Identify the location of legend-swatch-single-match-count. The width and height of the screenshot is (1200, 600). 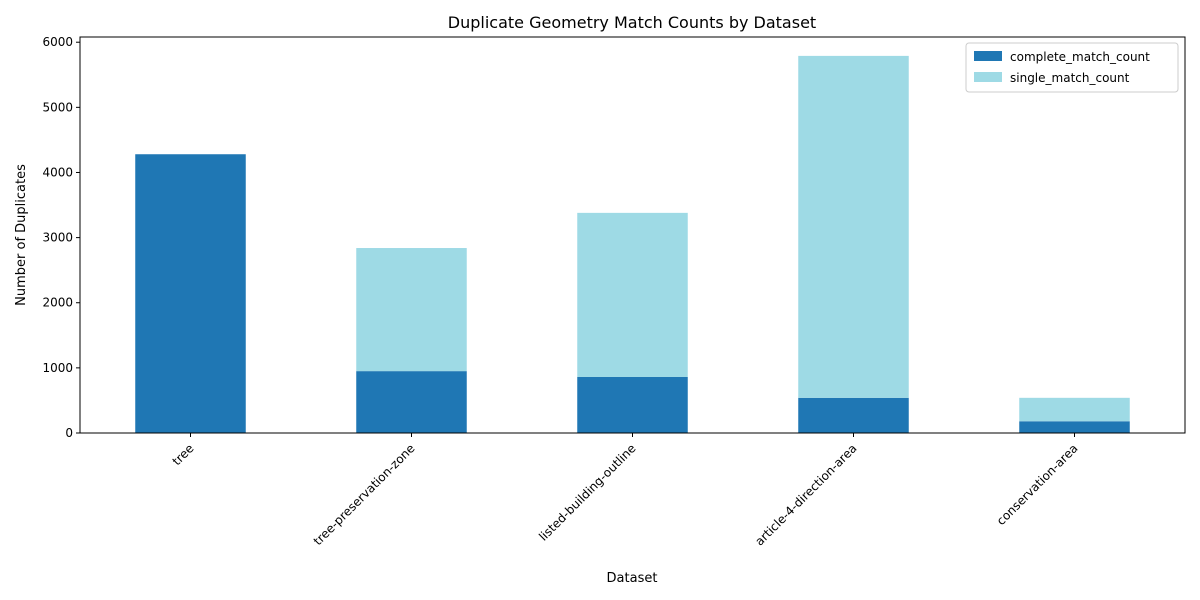
(988, 77).